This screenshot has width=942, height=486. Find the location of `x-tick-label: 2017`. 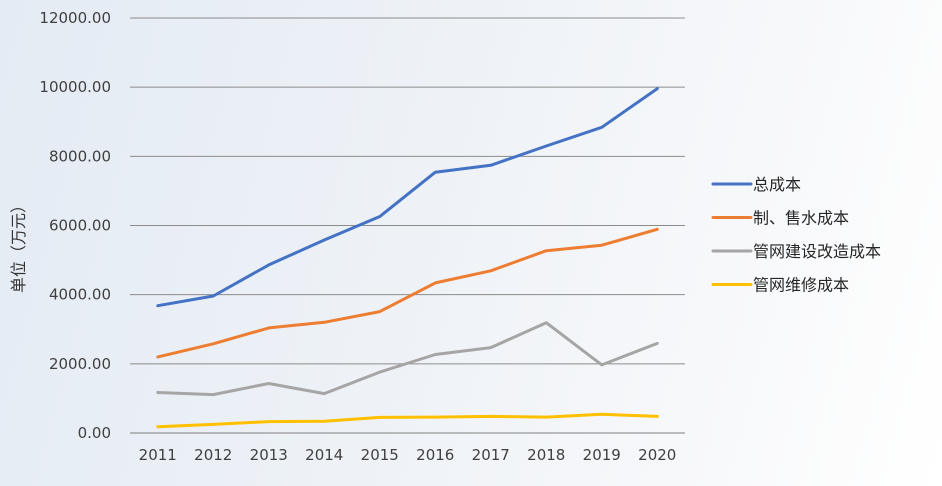

x-tick-label: 2017 is located at coordinates (491, 455).